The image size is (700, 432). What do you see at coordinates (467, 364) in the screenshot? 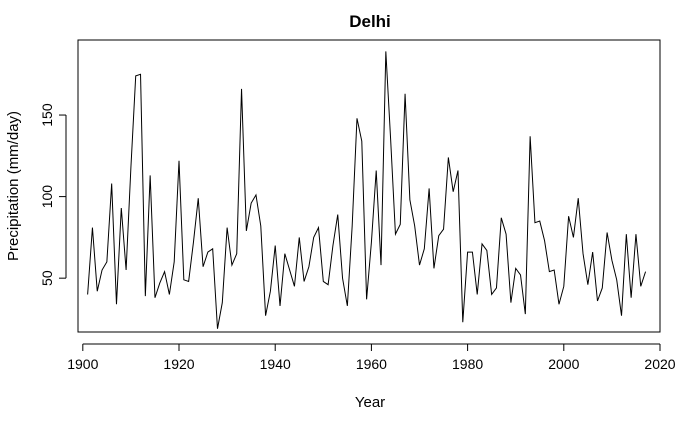
I see `x-tick-label: 1980` at bounding box center [467, 364].